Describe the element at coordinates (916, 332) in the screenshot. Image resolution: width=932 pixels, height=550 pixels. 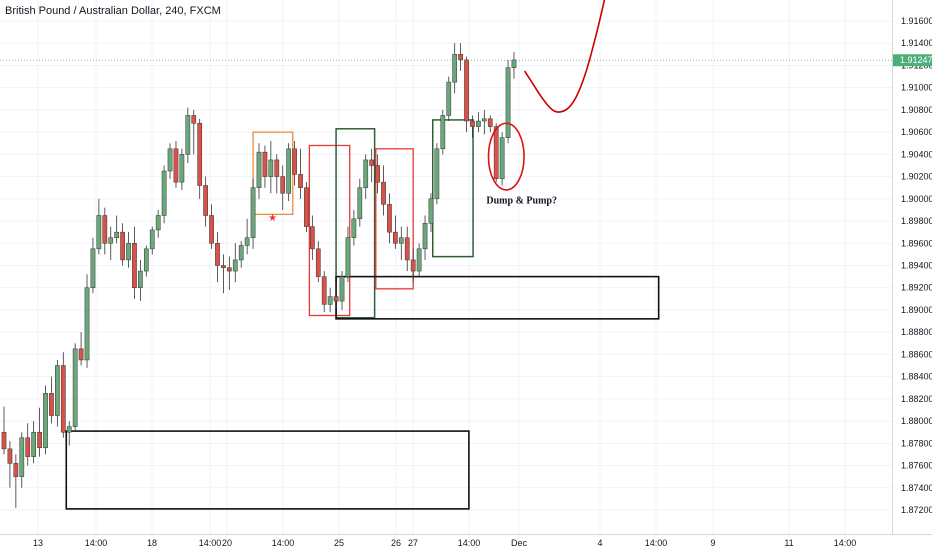
I see `y-tick-label: 1.88800` at that location.